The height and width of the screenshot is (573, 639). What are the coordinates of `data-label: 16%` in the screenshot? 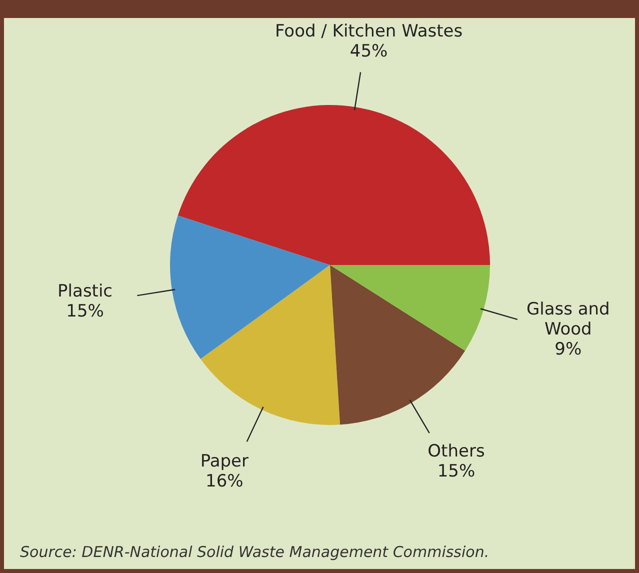 It's located at (225, 482).